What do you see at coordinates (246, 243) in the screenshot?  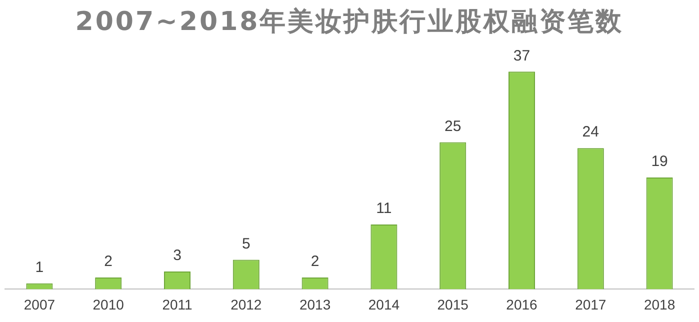 I see `data-label: 5` at bounding box center [246, 243].